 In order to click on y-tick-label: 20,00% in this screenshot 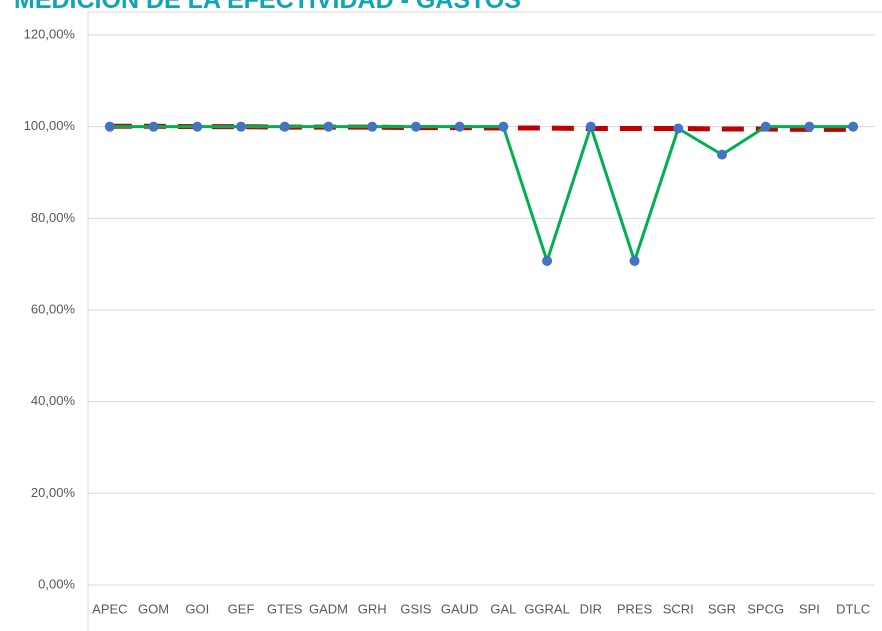, I will do `click(53, 492)`.